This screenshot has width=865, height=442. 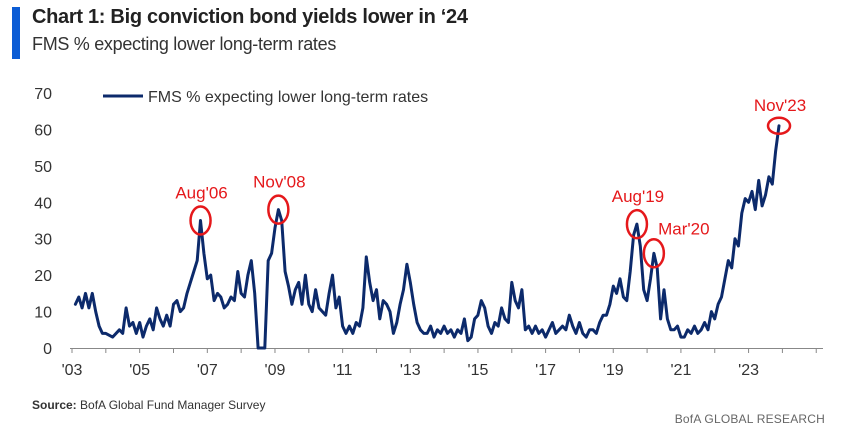 What do you see at coordinates (43, 167) in the screenshot?
I see `y-tick-label: 50` at bounding box center [43, 167].